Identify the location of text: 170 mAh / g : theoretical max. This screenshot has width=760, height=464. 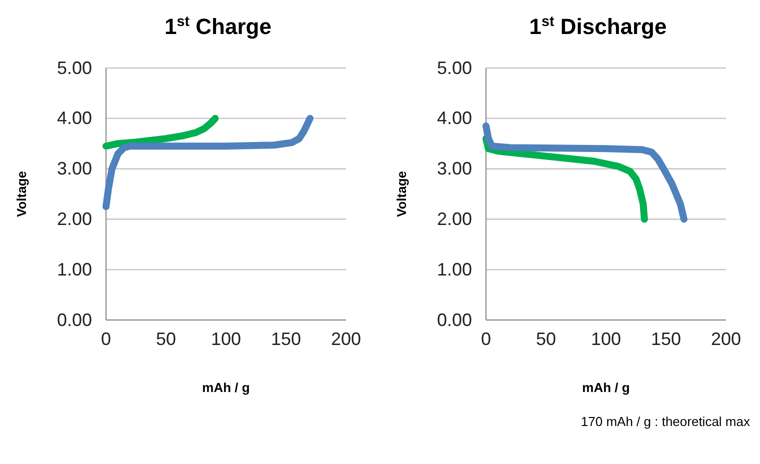
(665, 421).